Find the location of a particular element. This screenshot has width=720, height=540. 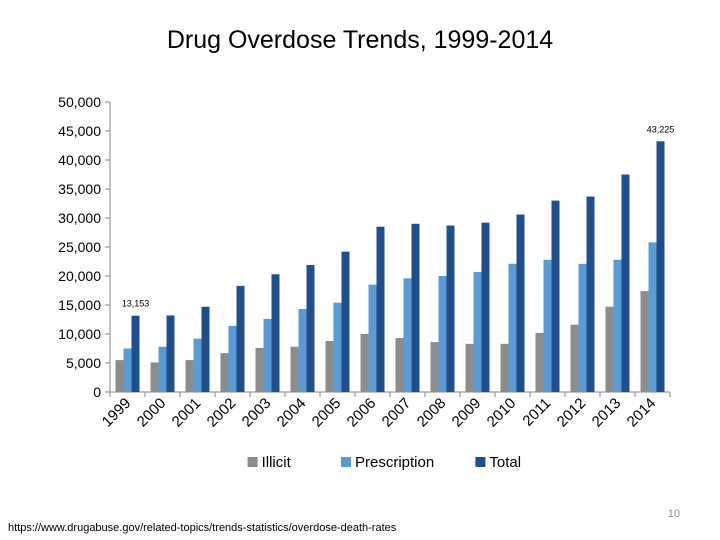

bar-prescription-2006 is located at coordinates (372, 338).